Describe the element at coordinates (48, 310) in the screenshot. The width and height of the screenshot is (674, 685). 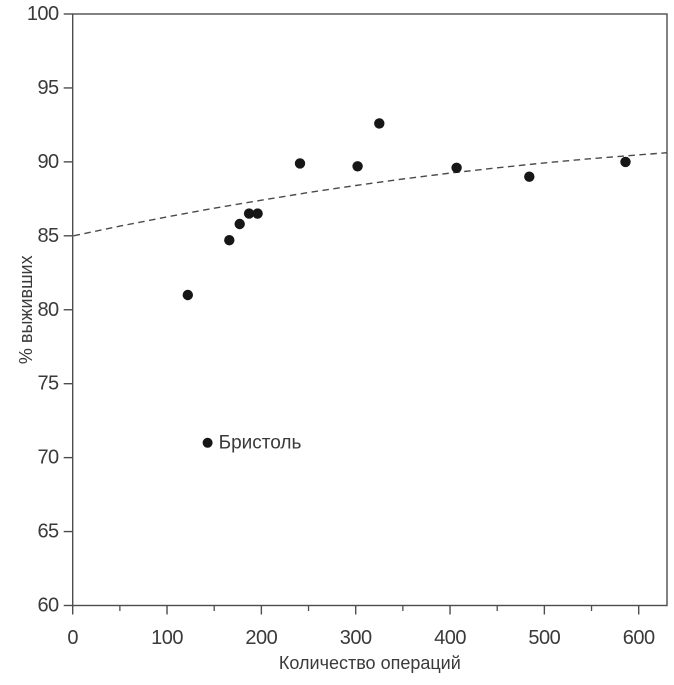
I see `y-axis-tick-label: 80` at that location.